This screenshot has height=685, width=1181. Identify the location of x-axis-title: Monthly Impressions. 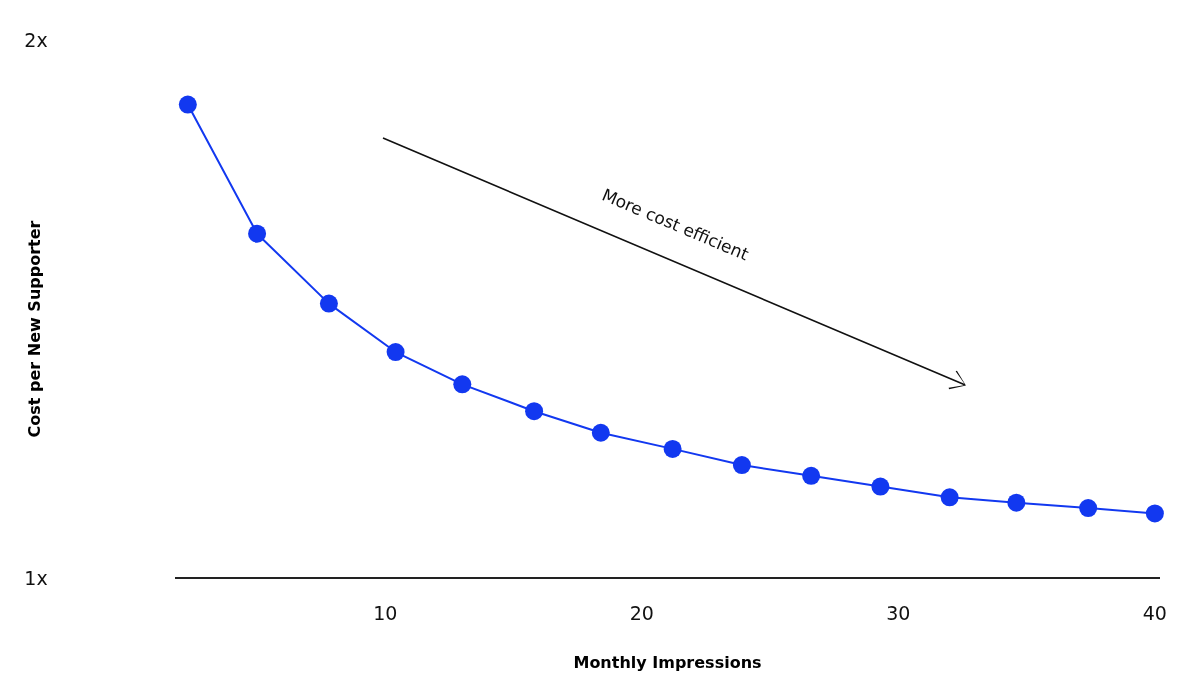
(667, 662).